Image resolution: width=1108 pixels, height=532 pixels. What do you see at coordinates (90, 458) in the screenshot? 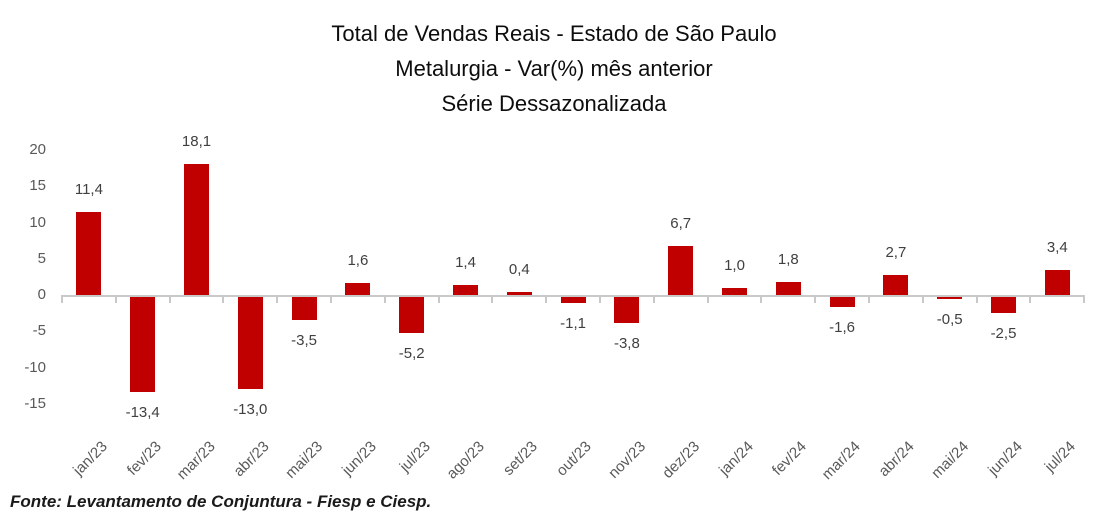
I see `x-axis-category-label: jan/23` at bounding box center [90, 458].